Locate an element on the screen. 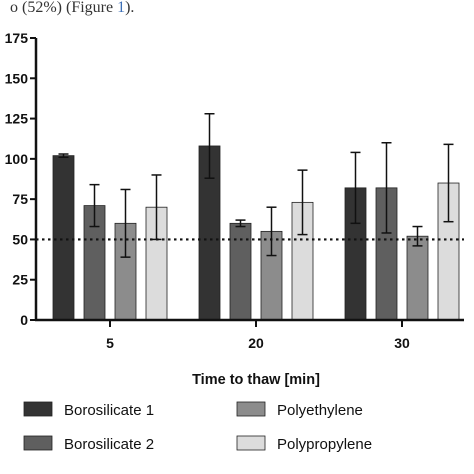  y-tick-label: 25 is located at coordinates (20, 280).